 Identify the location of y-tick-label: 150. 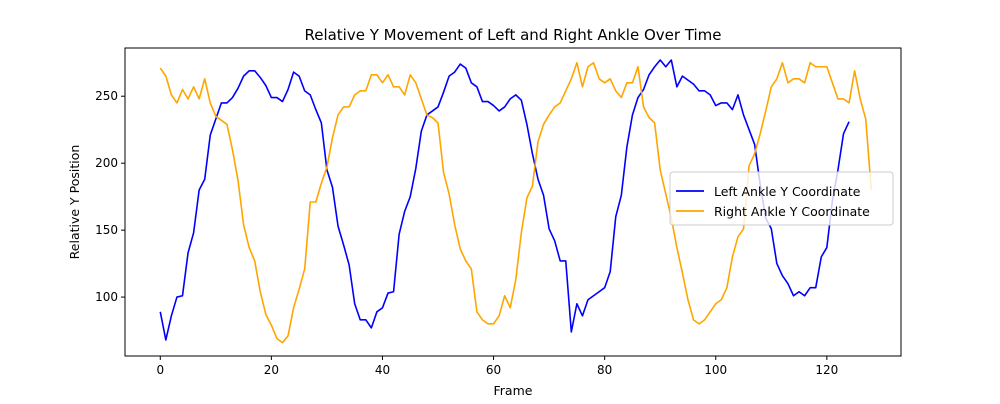
(106, 230).